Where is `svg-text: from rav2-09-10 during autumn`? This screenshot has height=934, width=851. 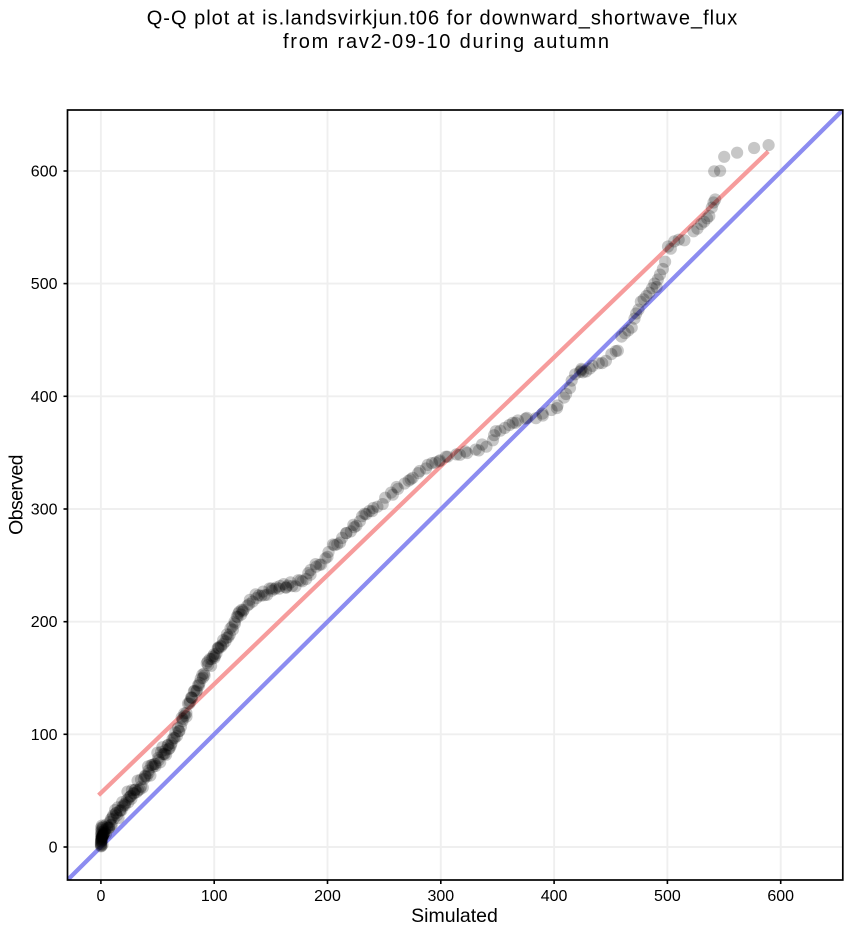 svg-text: from rav2-09-10 during autumn is located at coordinates (447, 42).